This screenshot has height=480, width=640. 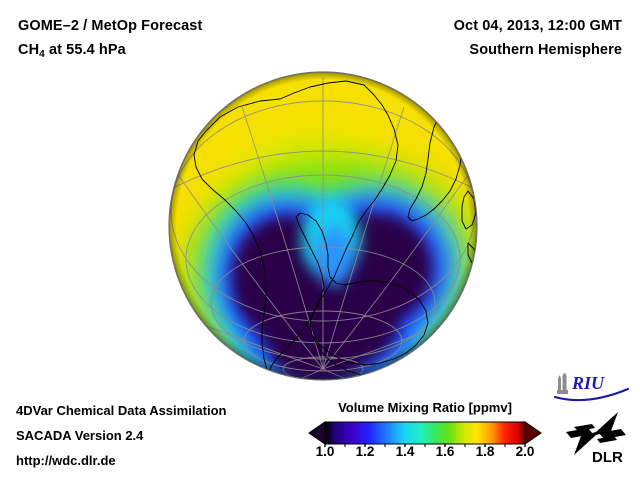 I want to click on riu-logo: RIU, so click(x=592, y=387).